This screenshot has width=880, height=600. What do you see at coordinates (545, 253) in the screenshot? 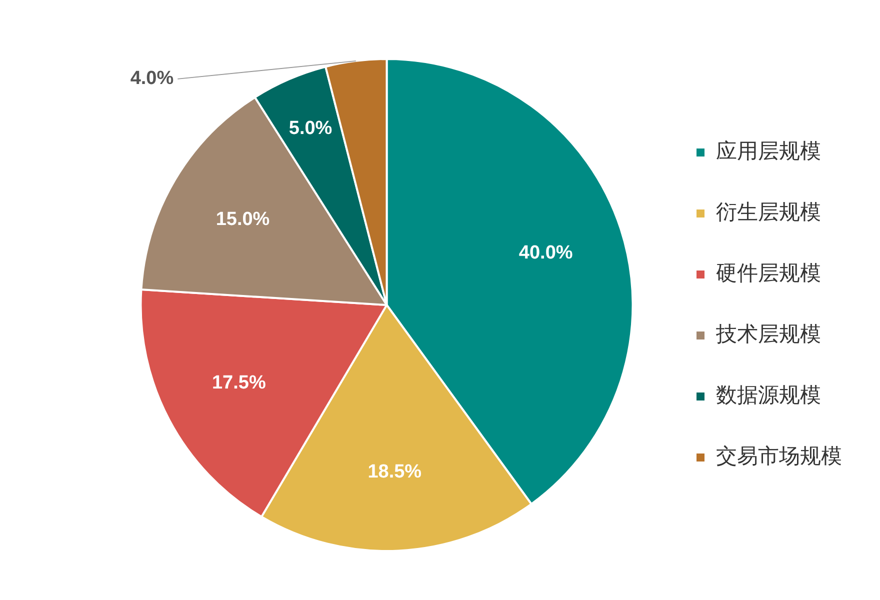
I see `data-label: 40.0%` at bounding box center [545, 253].